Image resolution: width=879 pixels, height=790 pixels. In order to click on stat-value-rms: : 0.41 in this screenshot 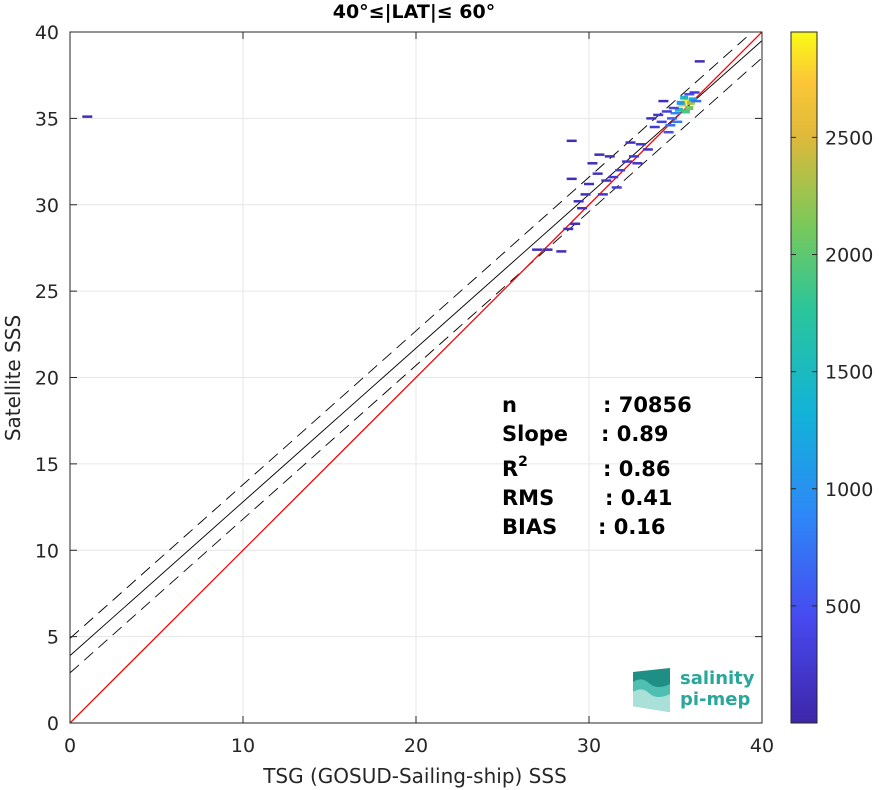, I will do `click(639, 498)`.